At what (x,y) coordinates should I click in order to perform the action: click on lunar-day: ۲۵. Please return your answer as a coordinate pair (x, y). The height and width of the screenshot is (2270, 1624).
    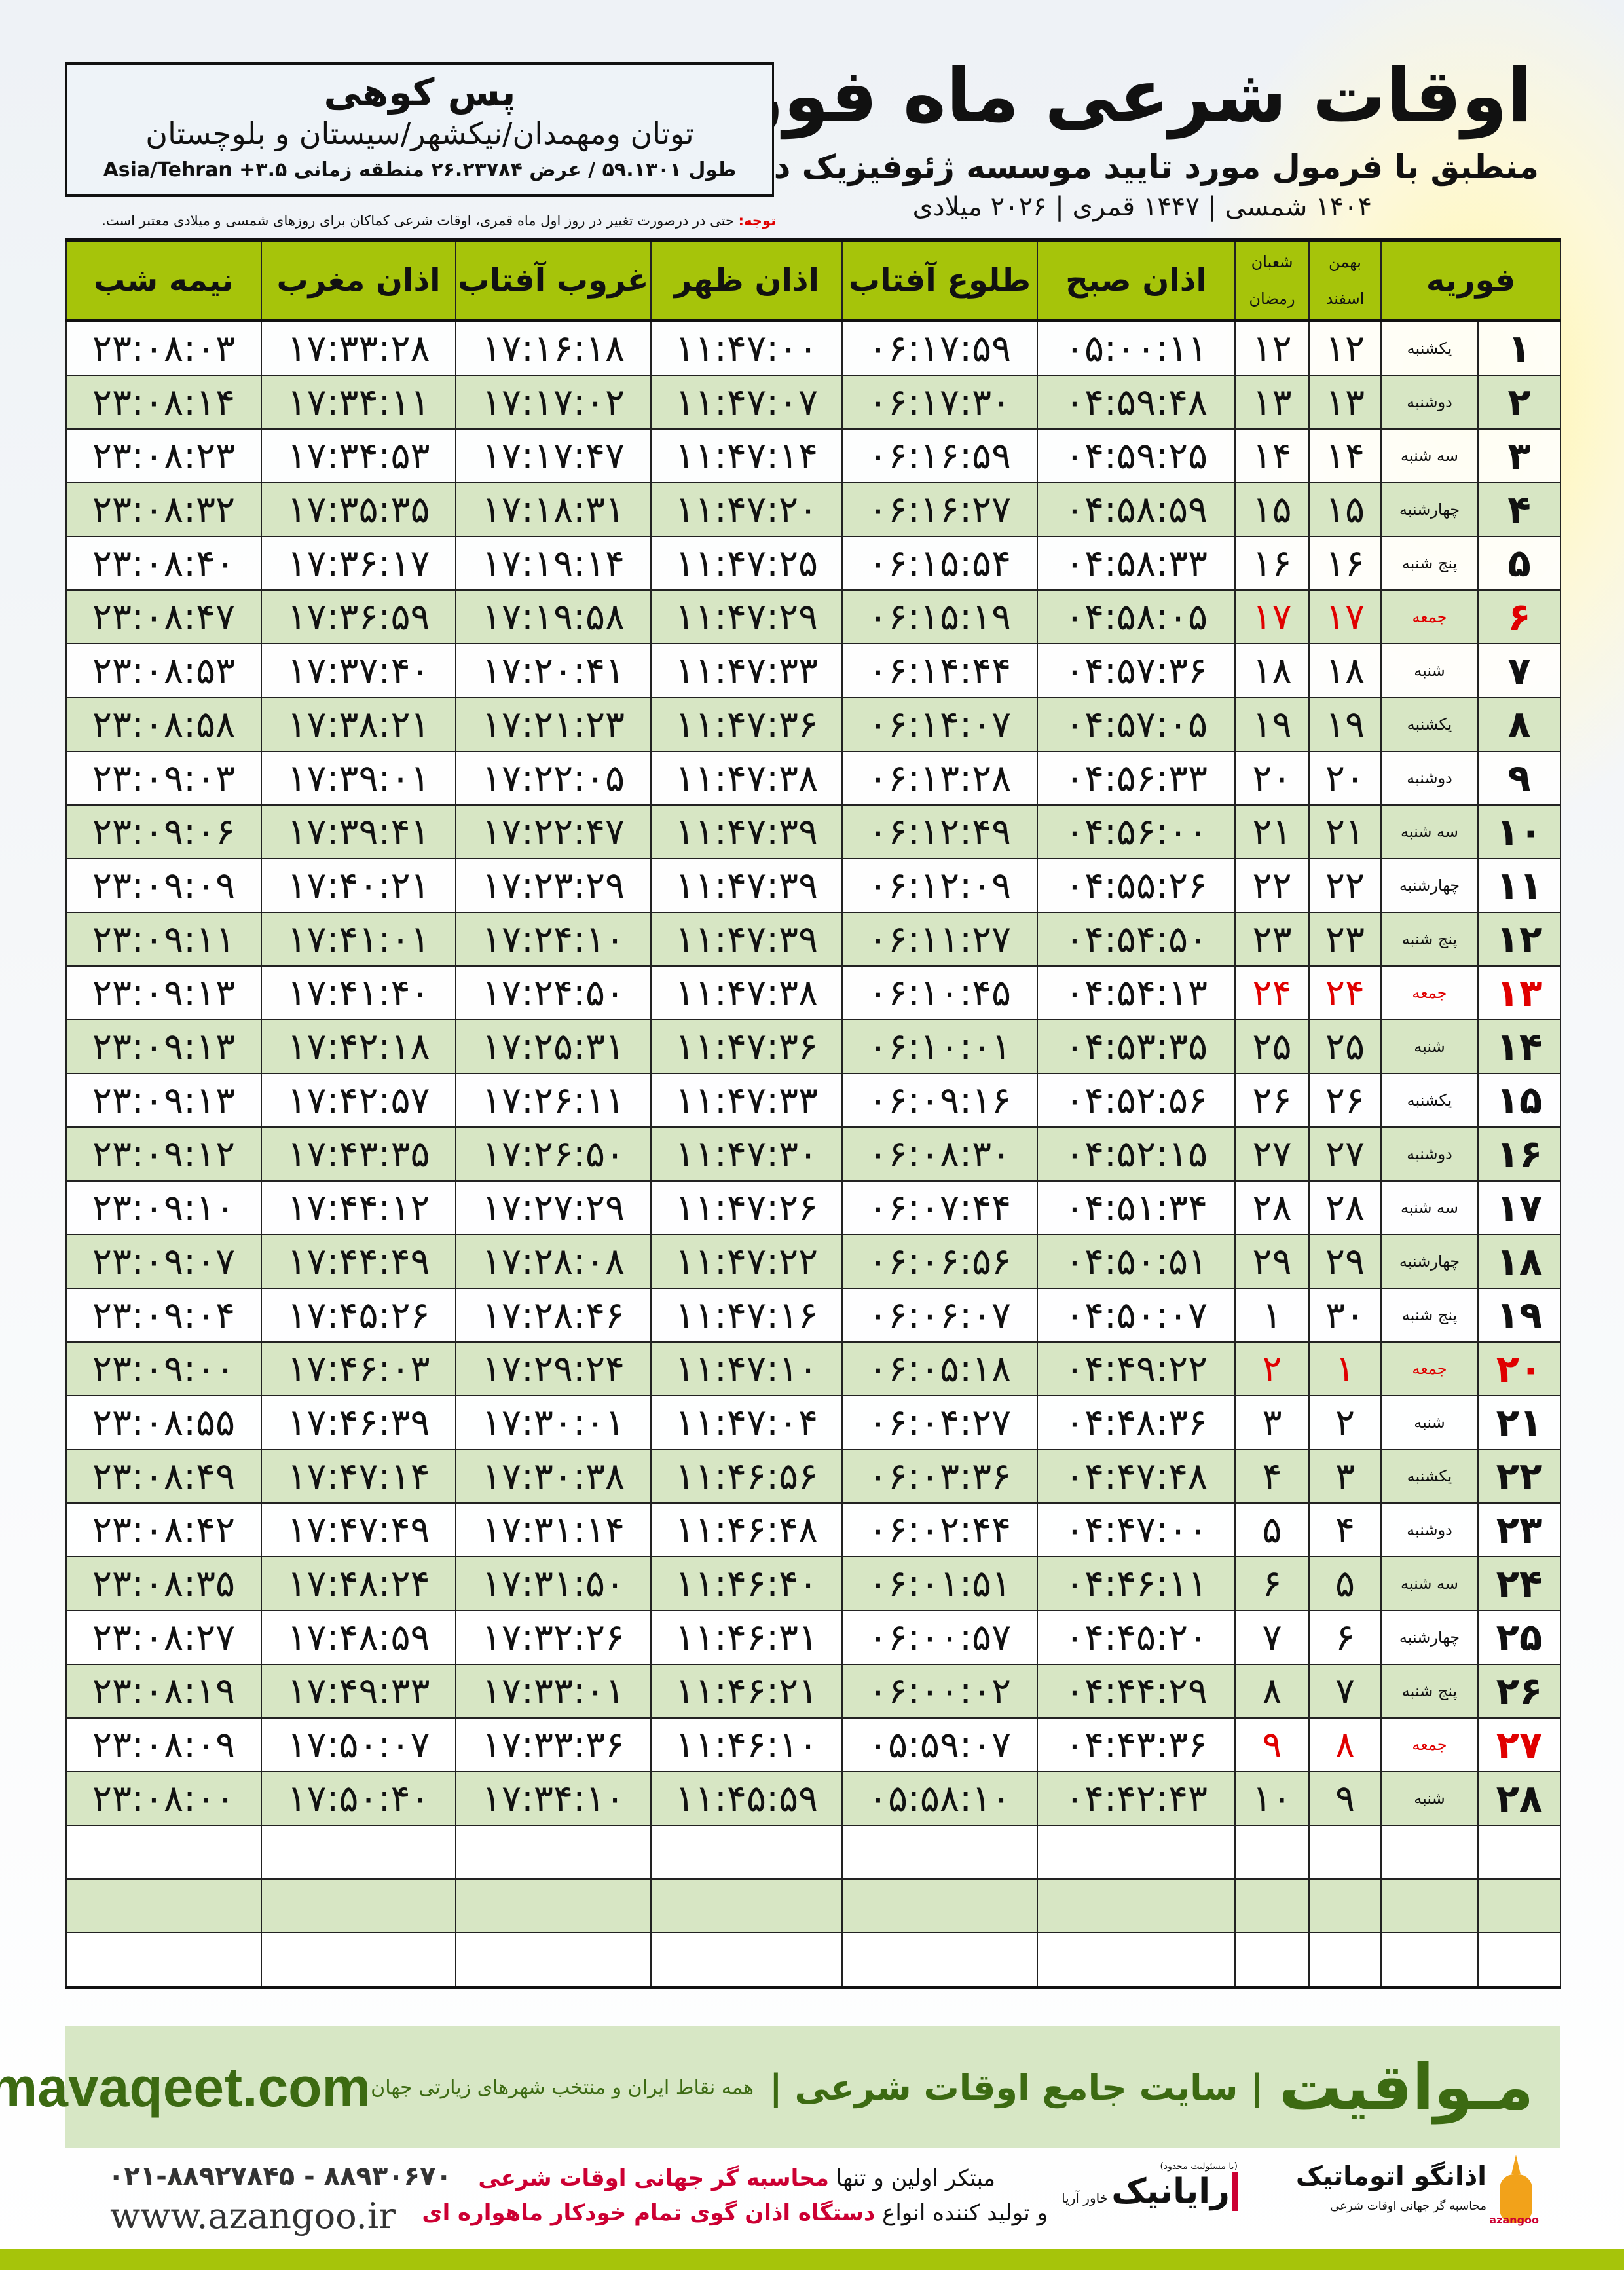
    Looking at the image, I should click on (1272, 1046).